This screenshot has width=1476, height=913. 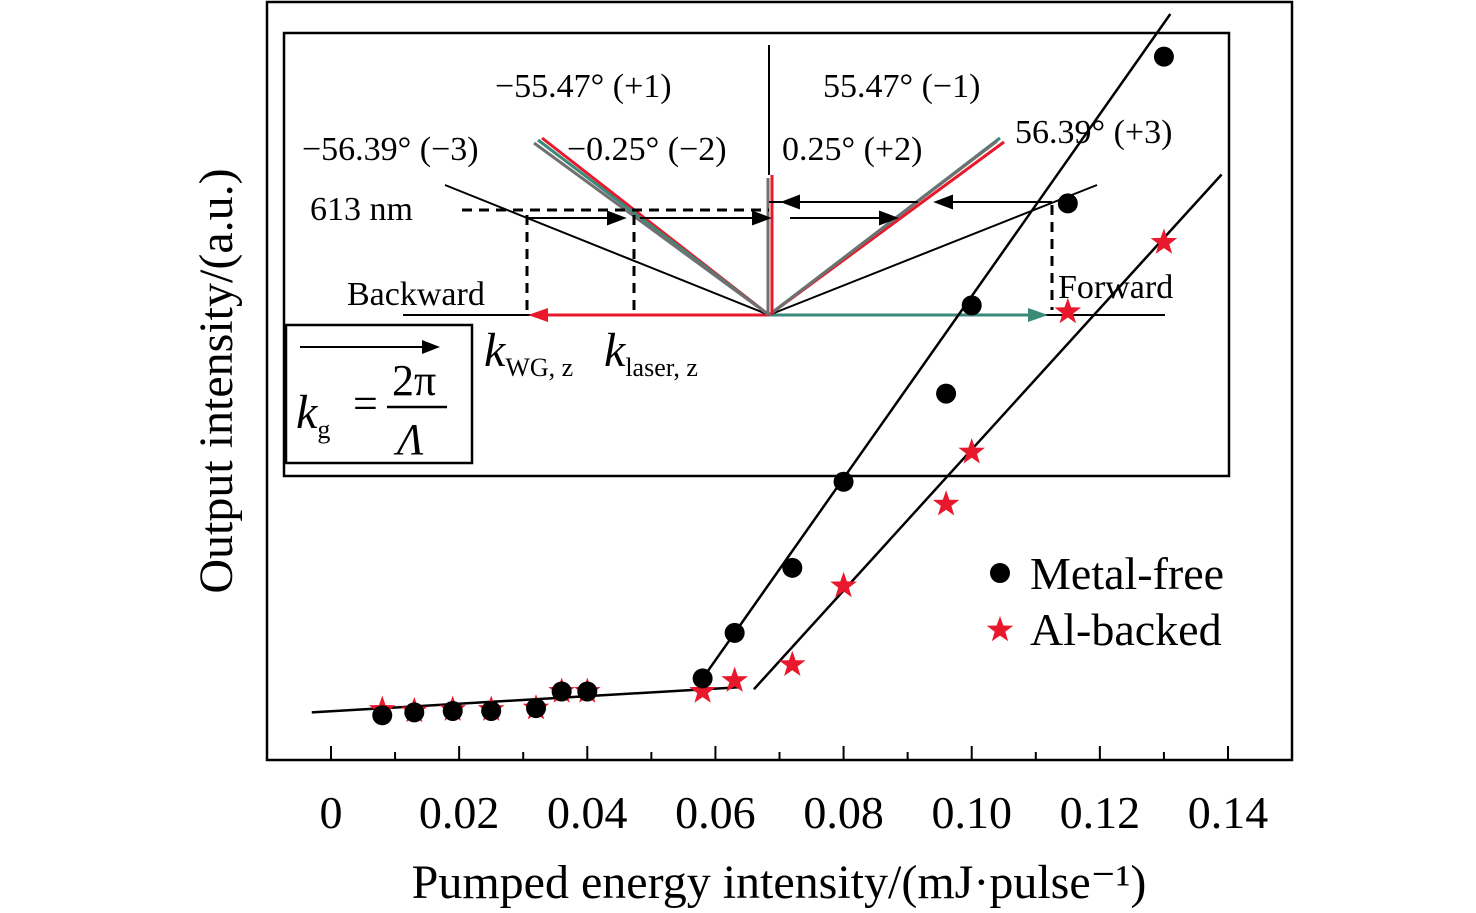 What do you see at coordinates (1127, 573) in the screenshot?
I see `legend-label-metal-free: Metal-free` at bounding box center [1127, 573].